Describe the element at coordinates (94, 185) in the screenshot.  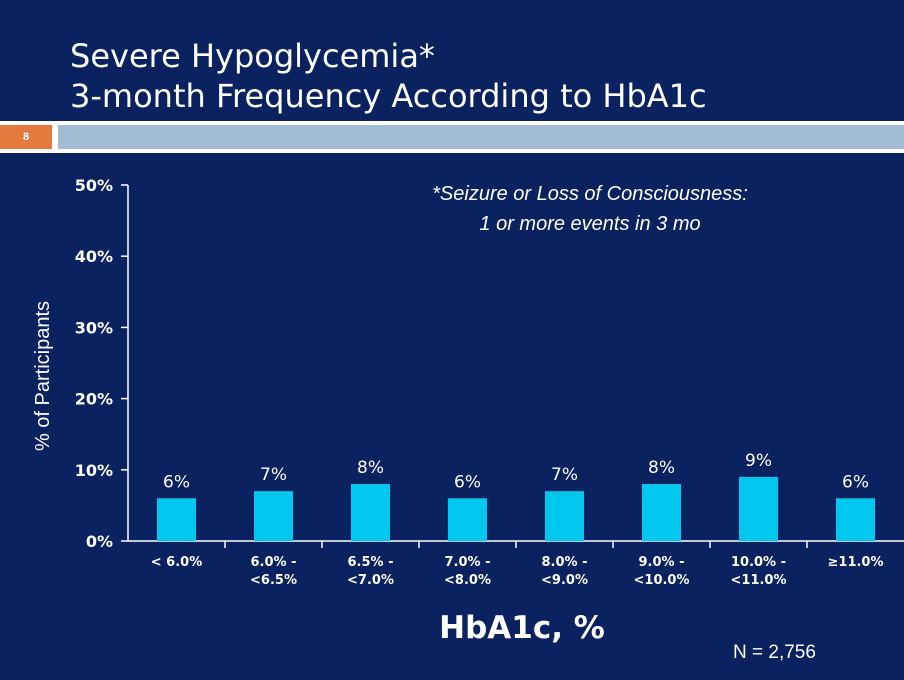
I see `y-tick-label: 50%` at that location.